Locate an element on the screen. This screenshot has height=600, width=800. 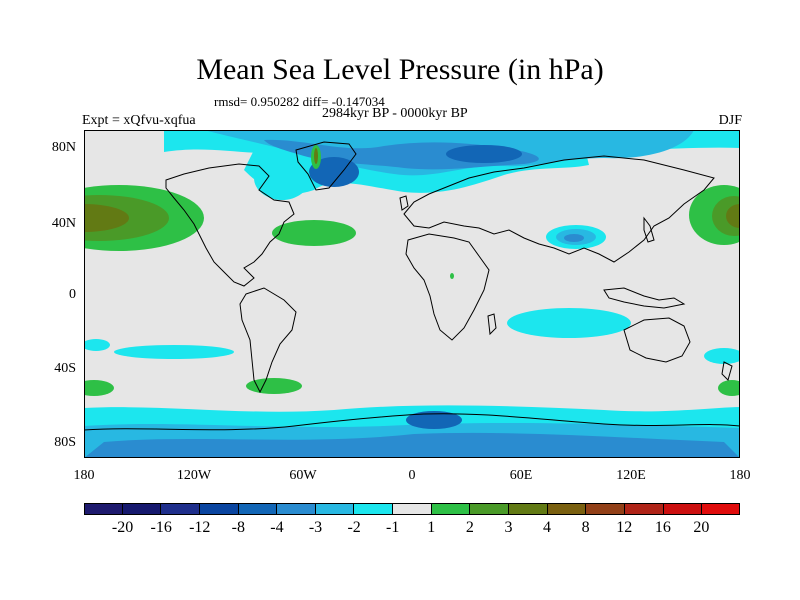
chart-title: Mean Sea Level Pressure (in hPa) is located at coordinates (400, 69).